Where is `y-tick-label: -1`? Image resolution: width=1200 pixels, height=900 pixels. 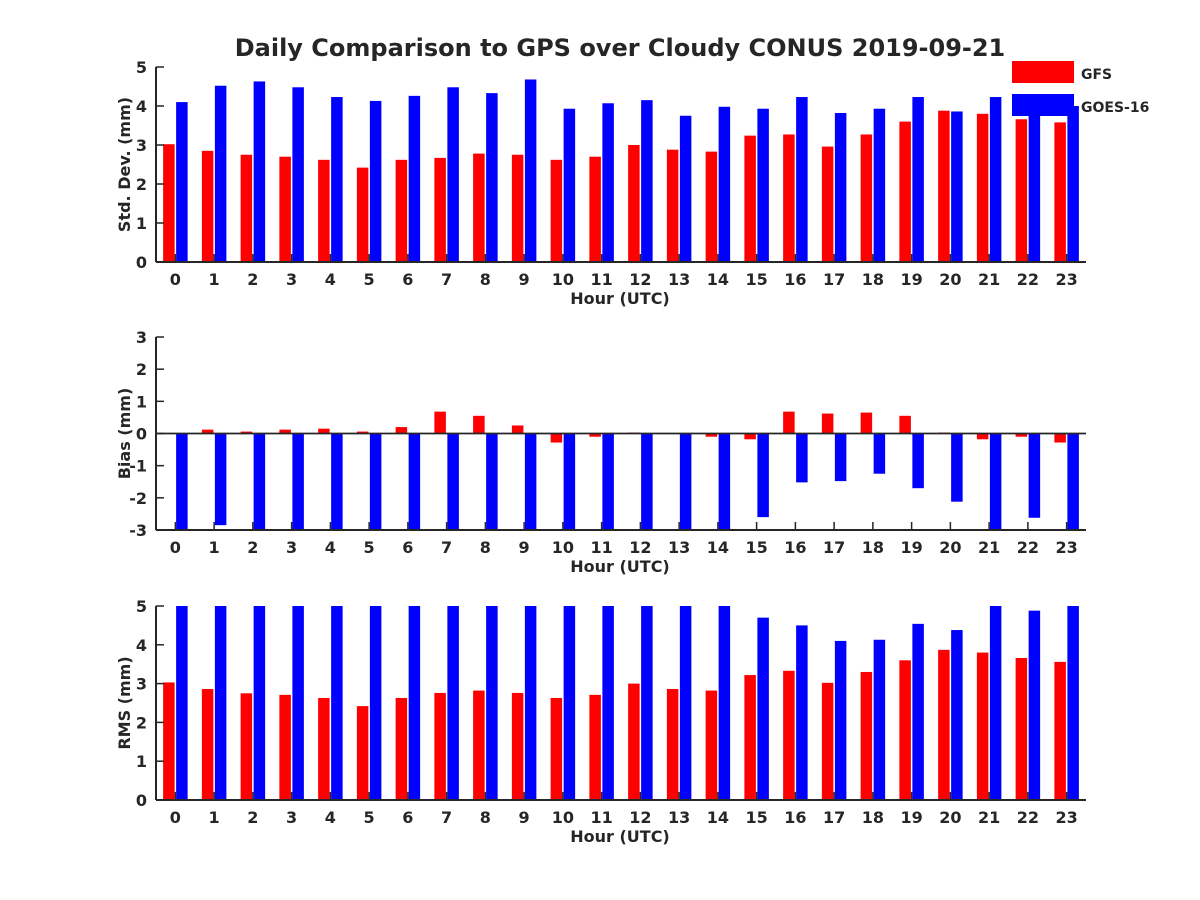
y-tick-label: -1 is located at coordinates (138, 466).